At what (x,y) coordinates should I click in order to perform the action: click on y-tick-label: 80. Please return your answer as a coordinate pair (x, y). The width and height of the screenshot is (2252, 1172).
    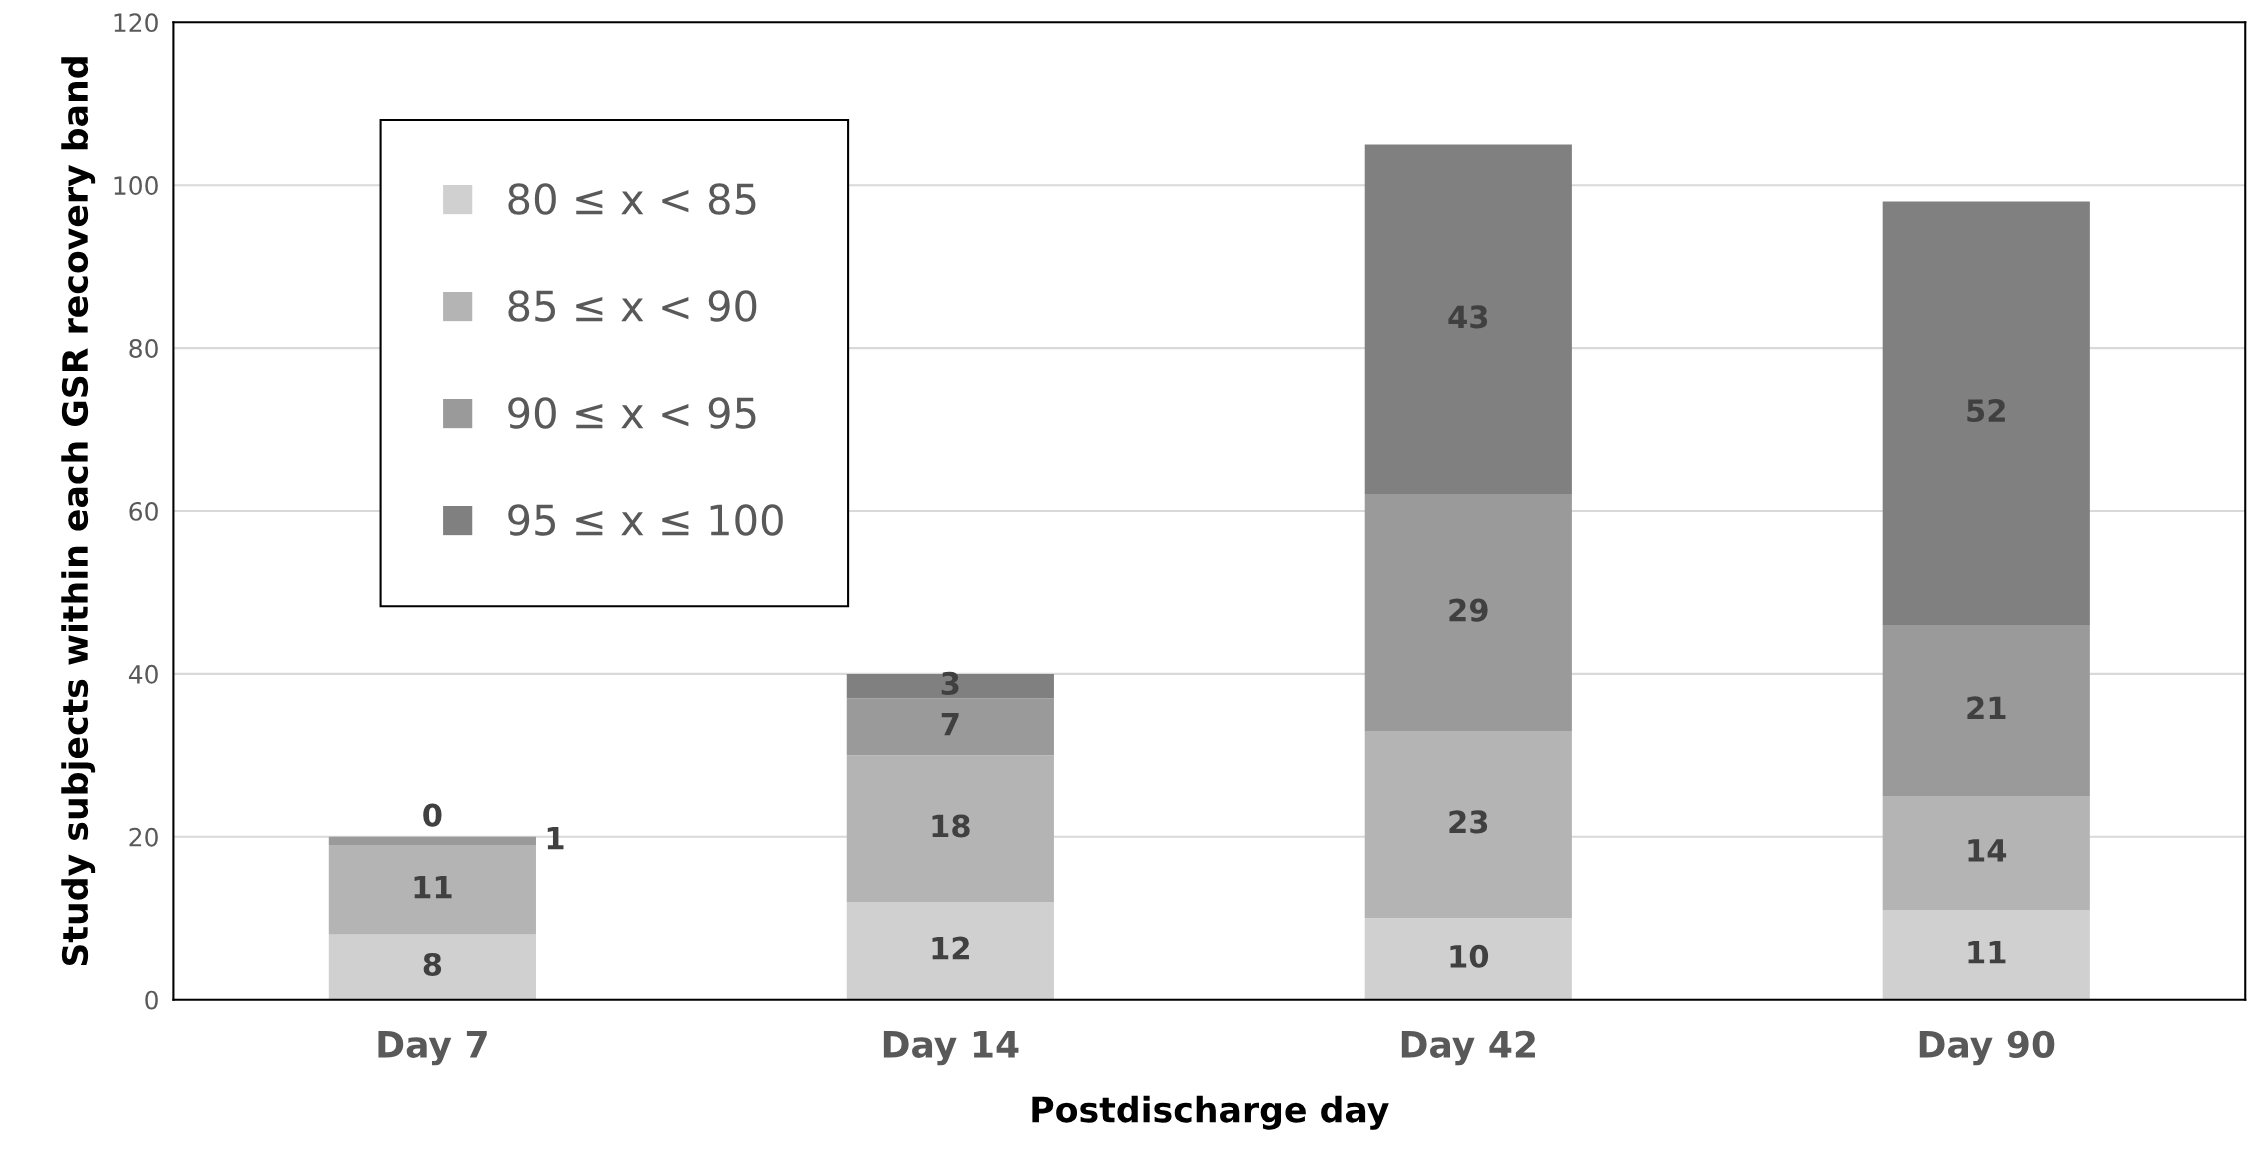
    Looking at the image, I should click on (143, 348).